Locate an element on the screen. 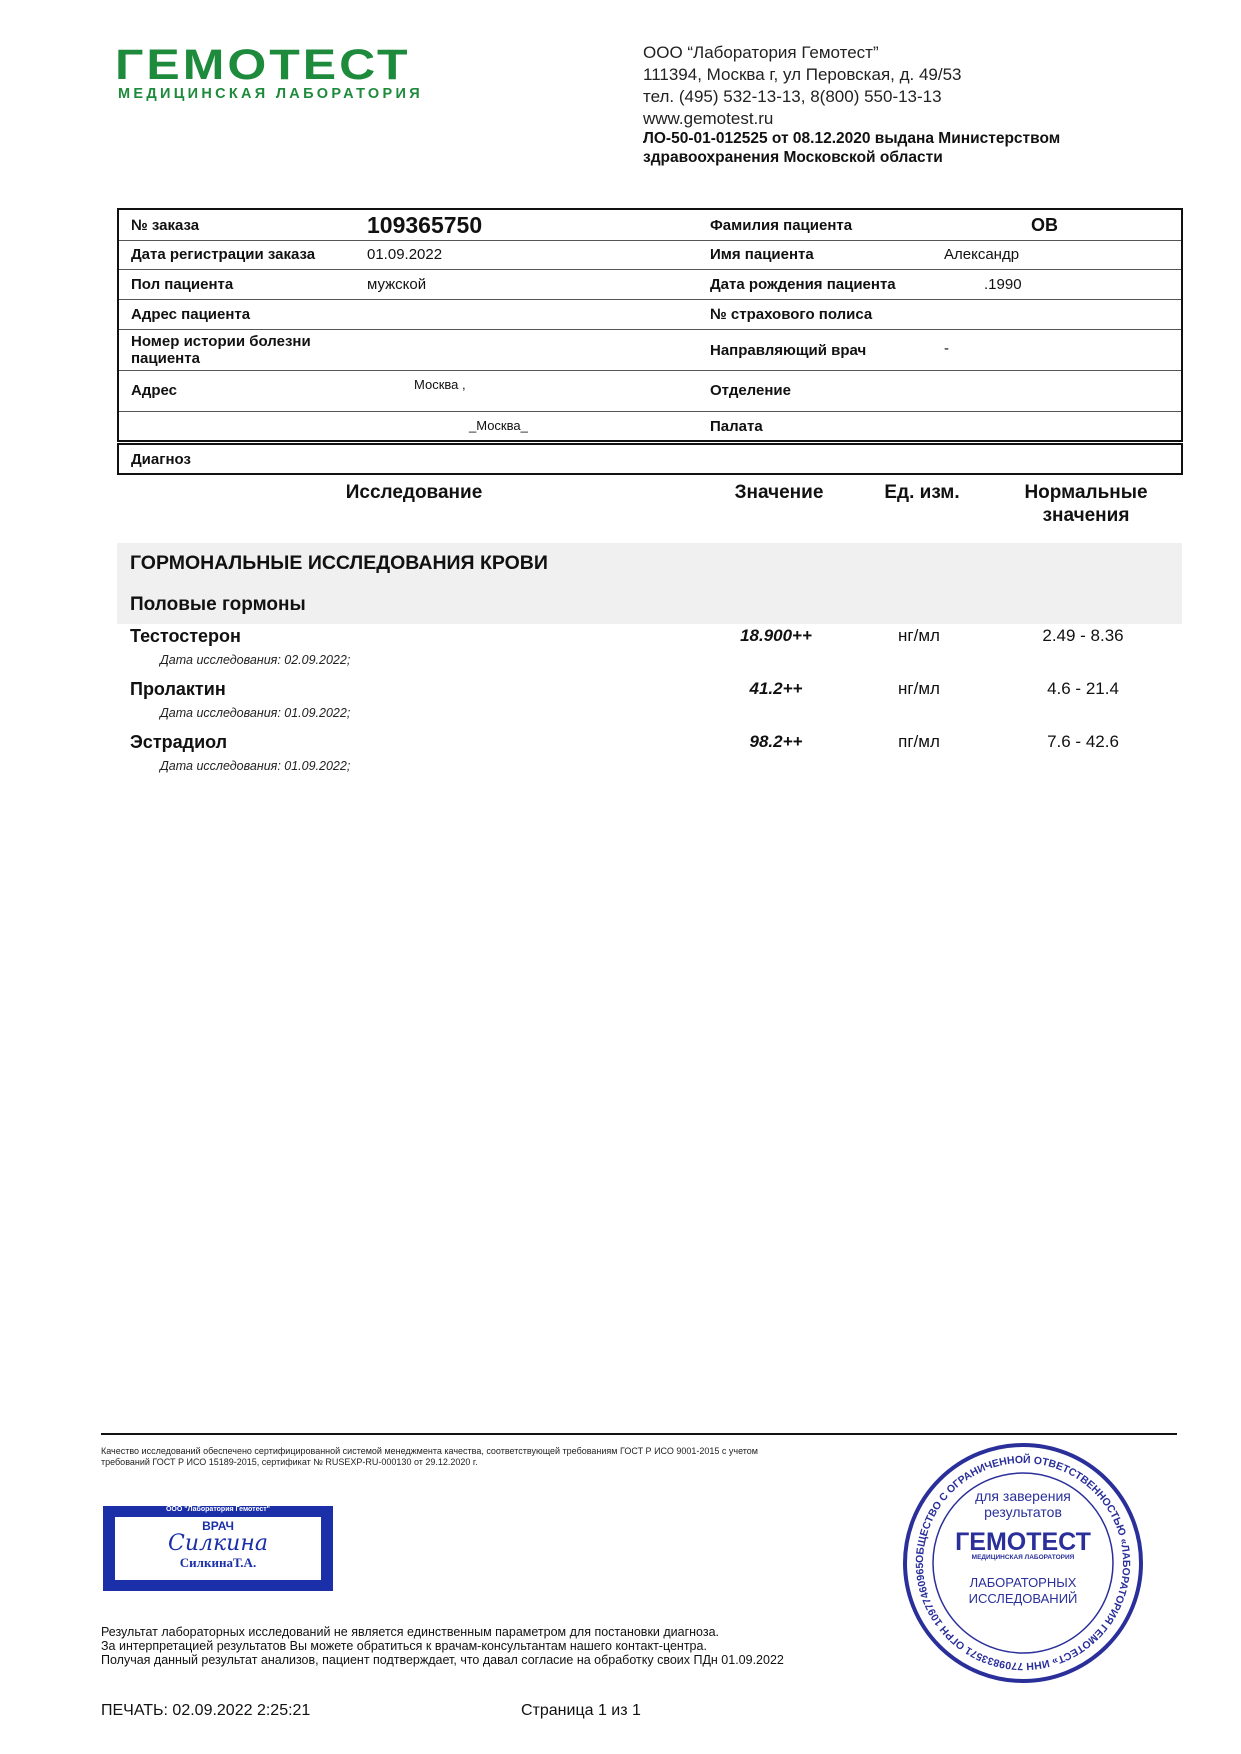 The height and width of the screenshot is (1754, 1241). ward-label: Палата is located at coordinates (736, 426).